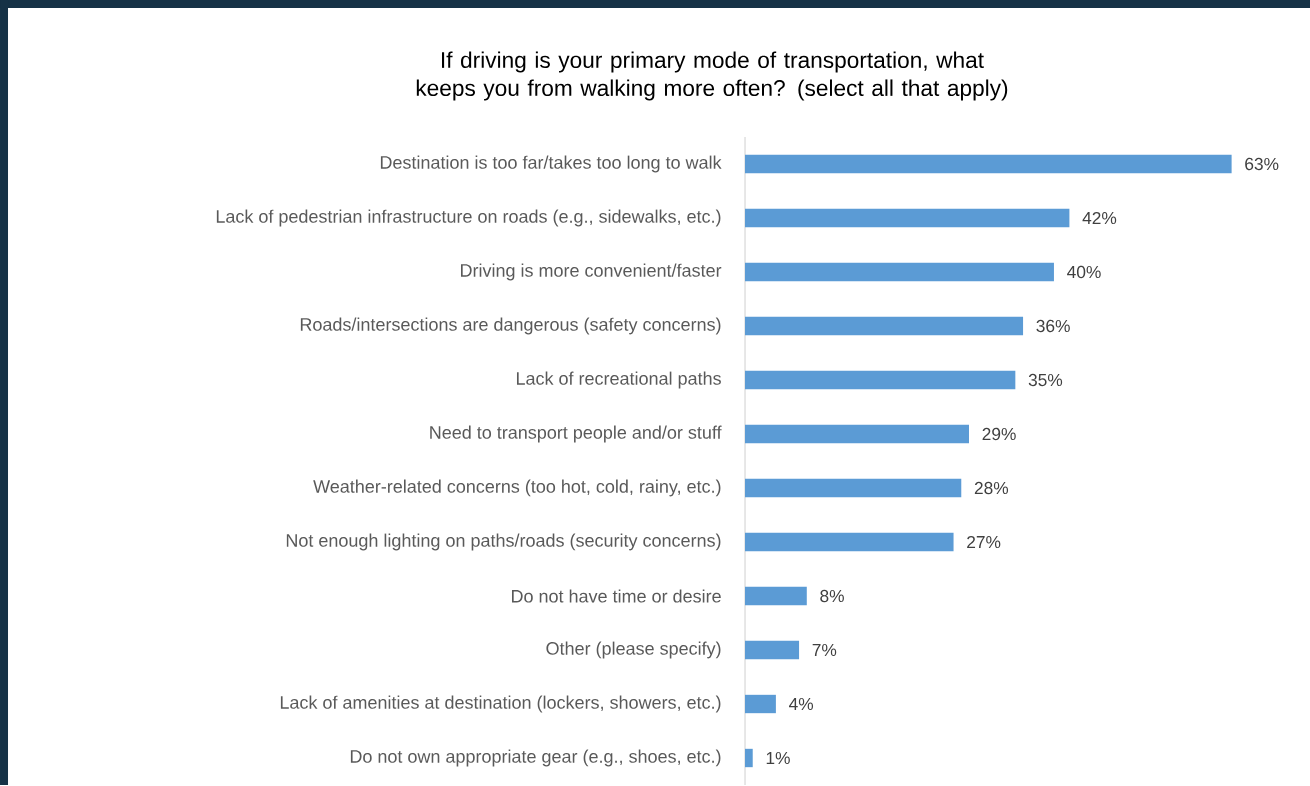  Describe the element at coordinates (999, 434) in the screenshot. I see `data-label: 29%` at that location.